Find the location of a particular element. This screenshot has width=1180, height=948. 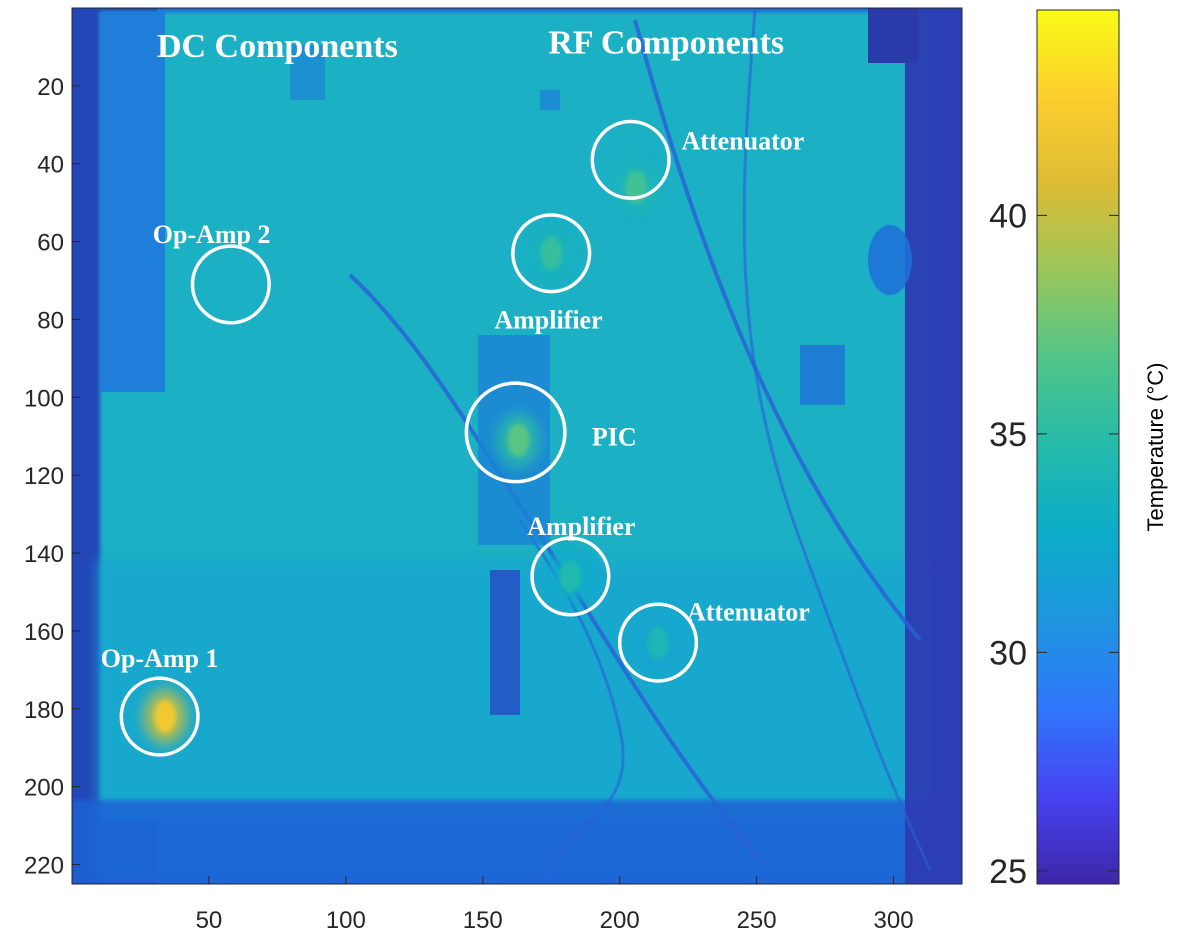

colorbar-tick-label: 40 is located at coordinates (1008, 216).